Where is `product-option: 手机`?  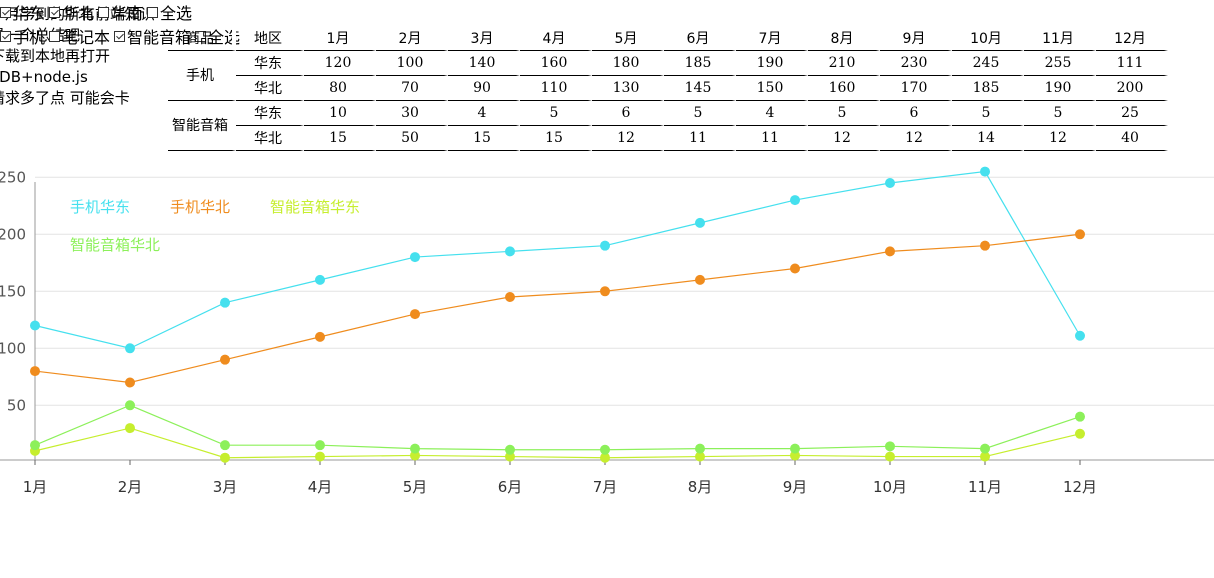
product-option: 手机 is located at coordinates (22, 36).